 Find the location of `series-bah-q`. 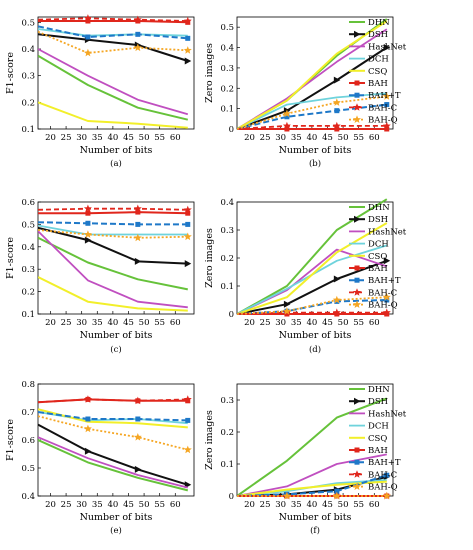

series-bah-q is located at coordinates (115, 434).